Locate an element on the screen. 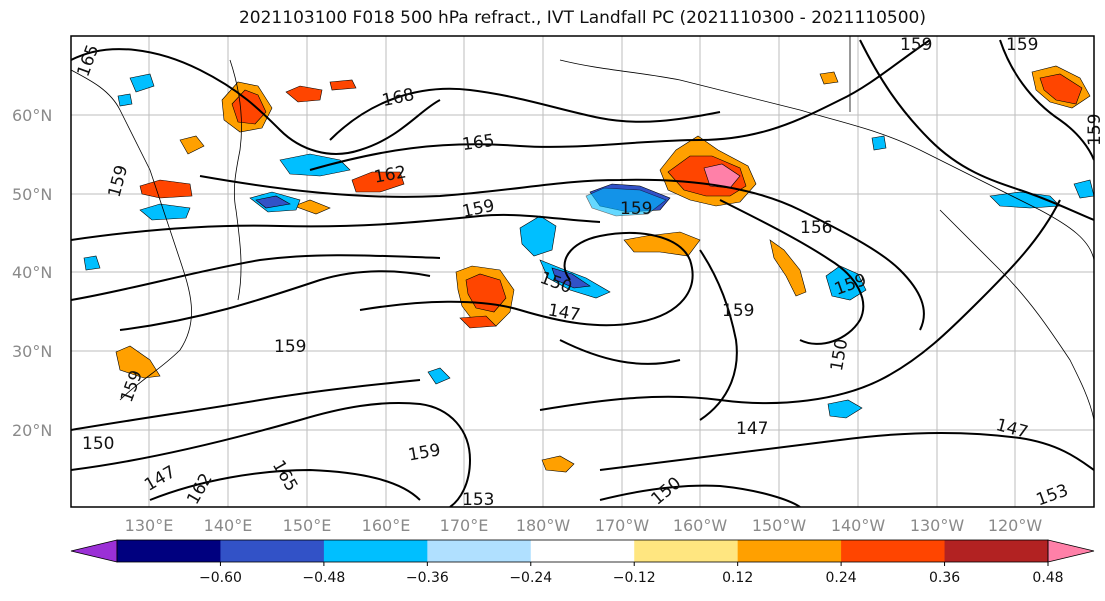  colorbar-tick-label: −0.48 is located at coordinates (323, 578).